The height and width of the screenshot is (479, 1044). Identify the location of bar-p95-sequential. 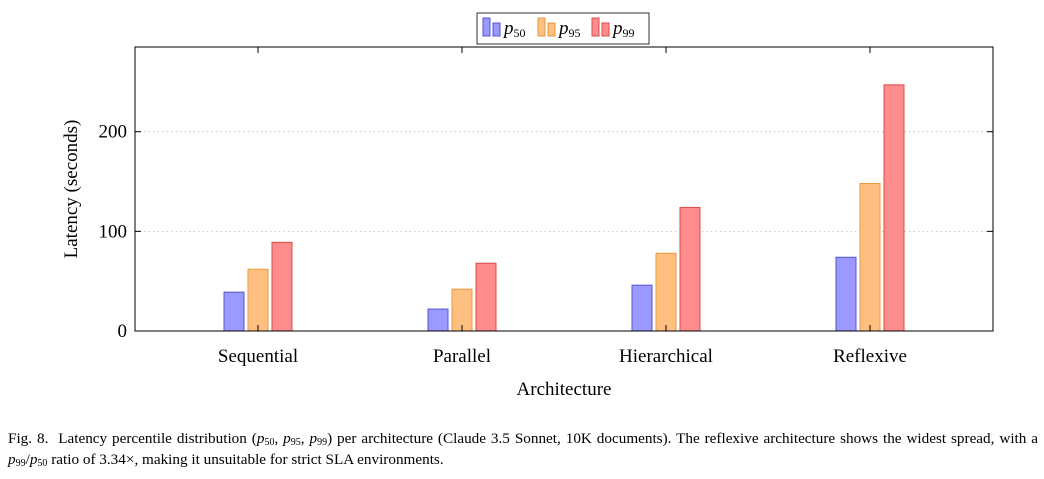
(258, 300).